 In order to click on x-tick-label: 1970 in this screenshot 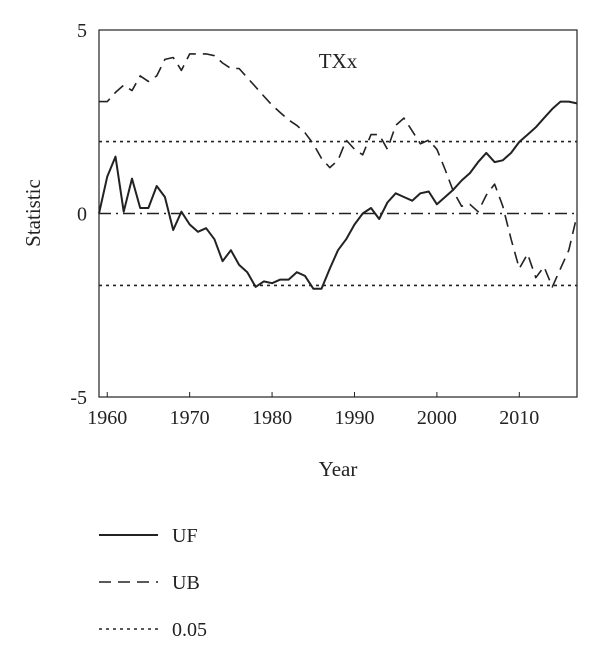, I will do `click(190, 418)`.